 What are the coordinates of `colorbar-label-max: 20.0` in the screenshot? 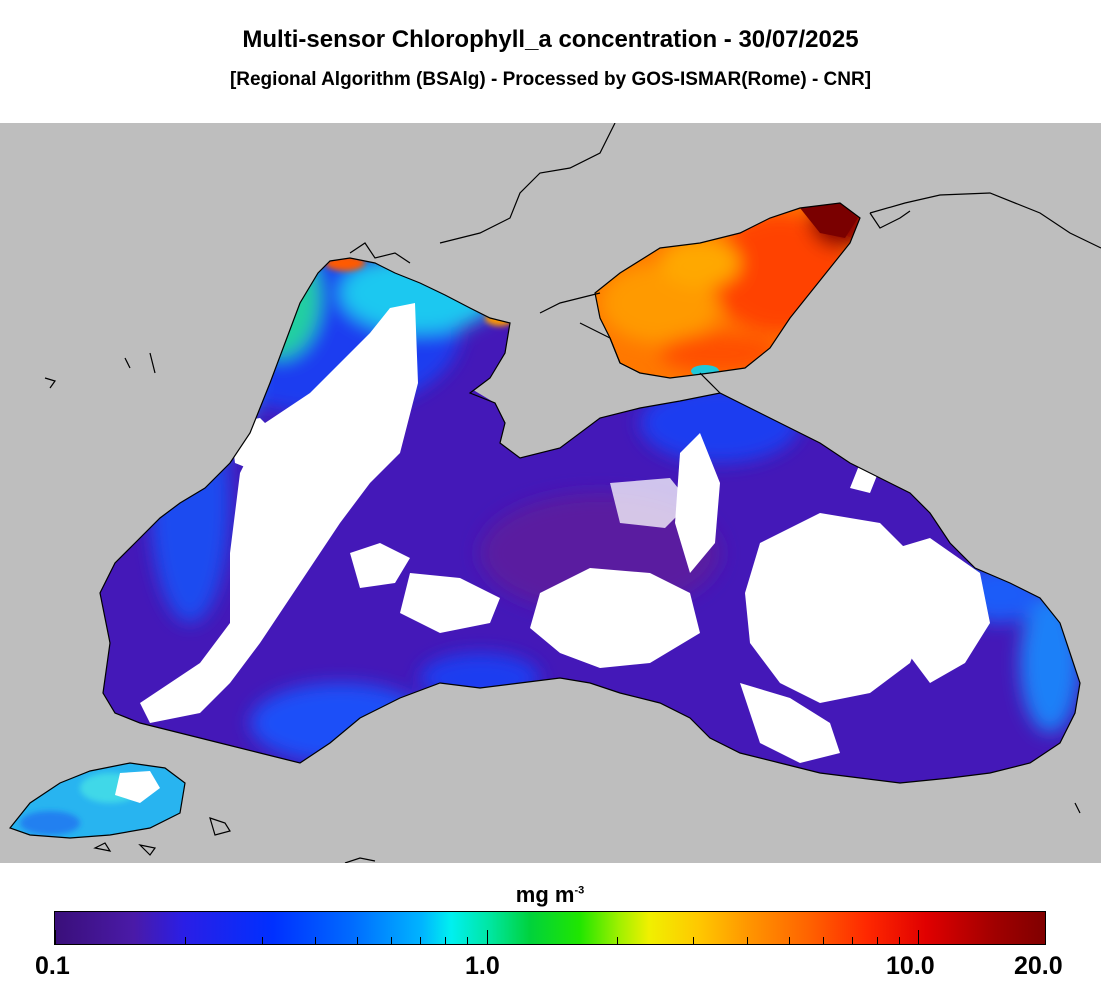 It's located at (1038, 966).